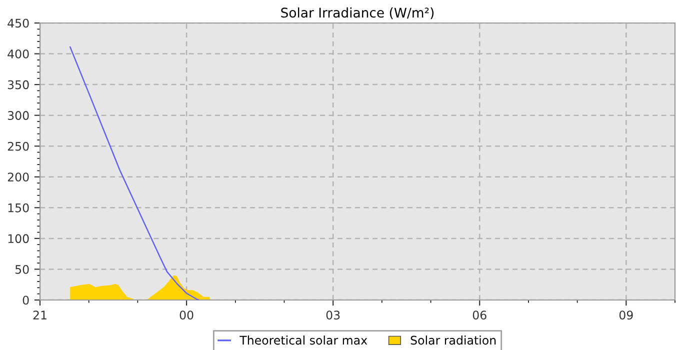  Describe the element at coordinates (18, 115) in the screenshot. I see `y-tick-label: 300` at that location.